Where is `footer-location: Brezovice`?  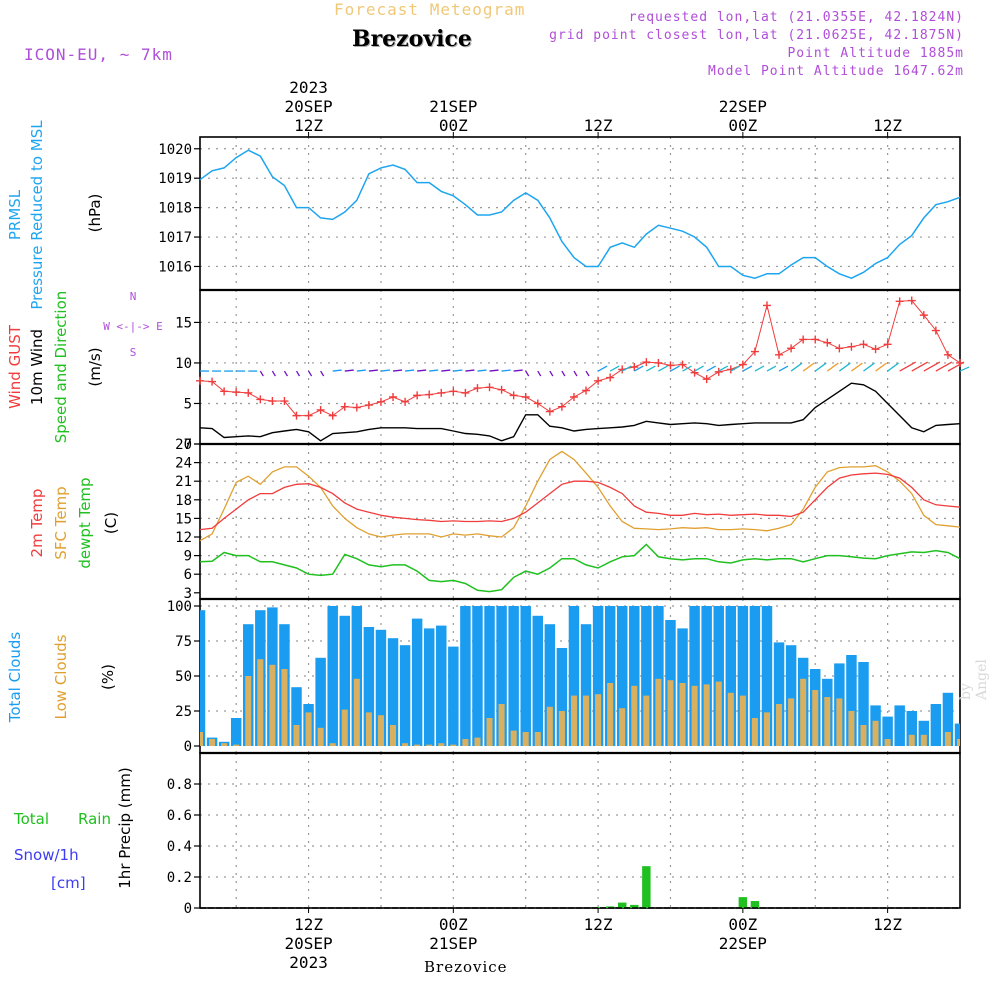 footer-location: Brezovice is located at coordinates (466, 967).